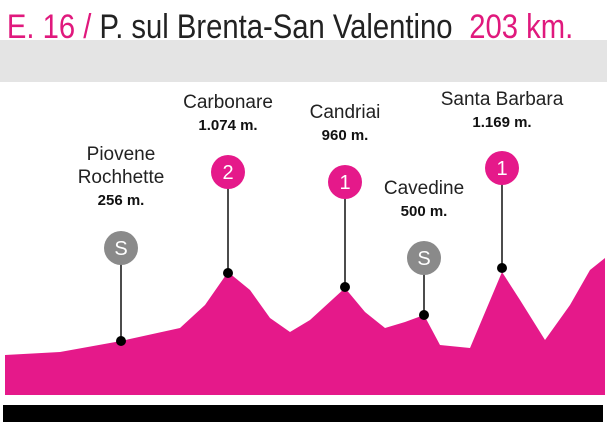 The image size is (607, 428). What do you see at coordinates (121, 177) in the screenshot?
I see `climb-name: Rochhette` at bounding box center [121, 177].